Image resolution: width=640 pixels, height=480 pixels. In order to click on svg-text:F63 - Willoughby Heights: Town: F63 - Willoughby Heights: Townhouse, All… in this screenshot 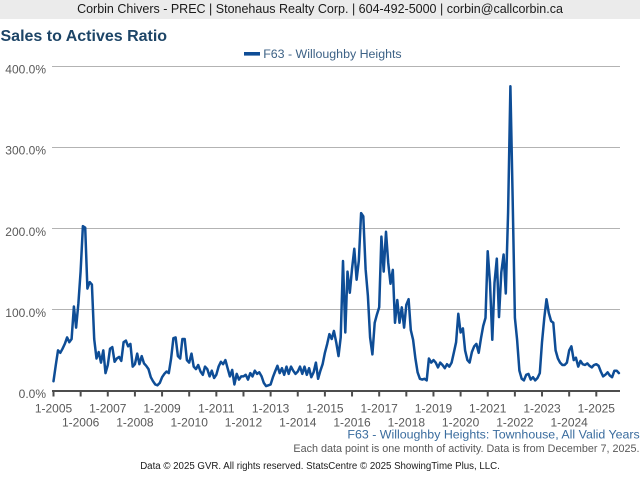, I will do `click(493, 435)`.